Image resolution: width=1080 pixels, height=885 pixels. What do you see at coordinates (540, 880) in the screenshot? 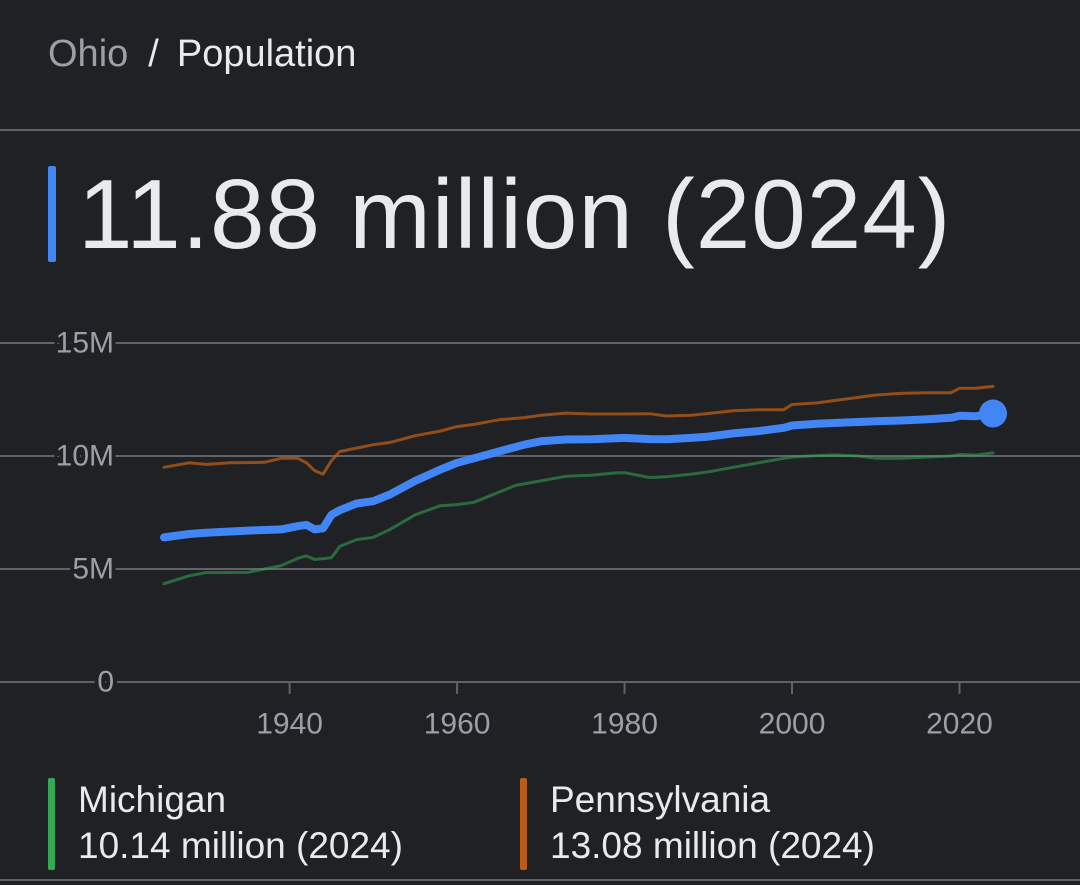
I see `bottom-divider` at bounding box center [540, 880].